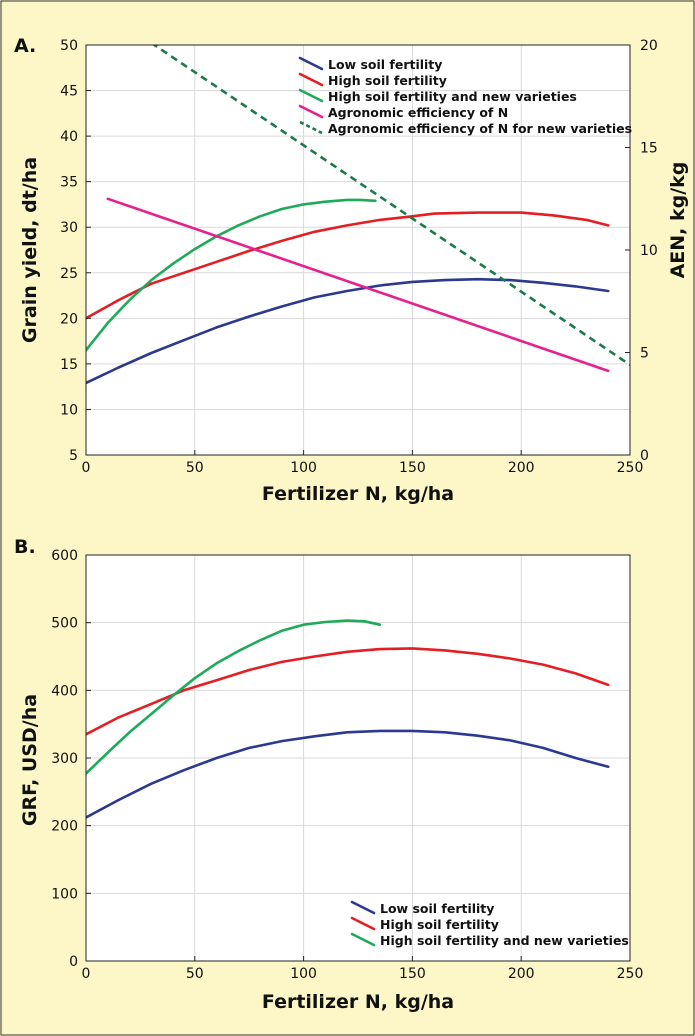 The height and width of the screenshot is (1036, 695). What do you see at coordinates (385, 64) in the screenshot?
I see `a-legend-label: Low soil fertility` at bounding box center [385, 64].